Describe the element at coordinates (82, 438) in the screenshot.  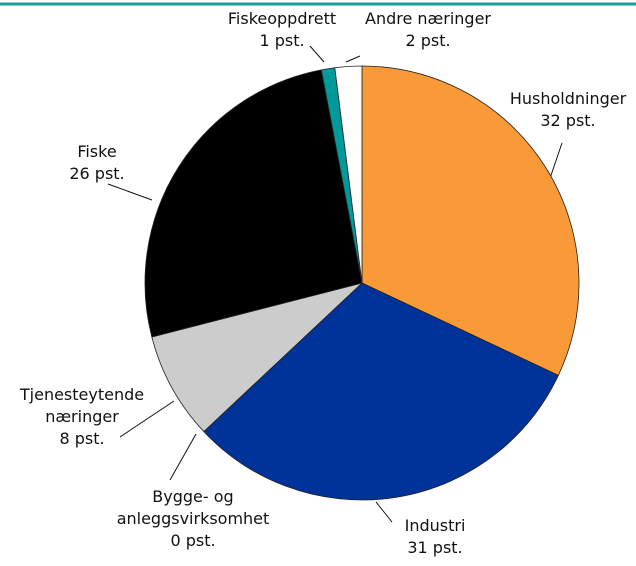
I see `value-label: 8 pst.` at that location.